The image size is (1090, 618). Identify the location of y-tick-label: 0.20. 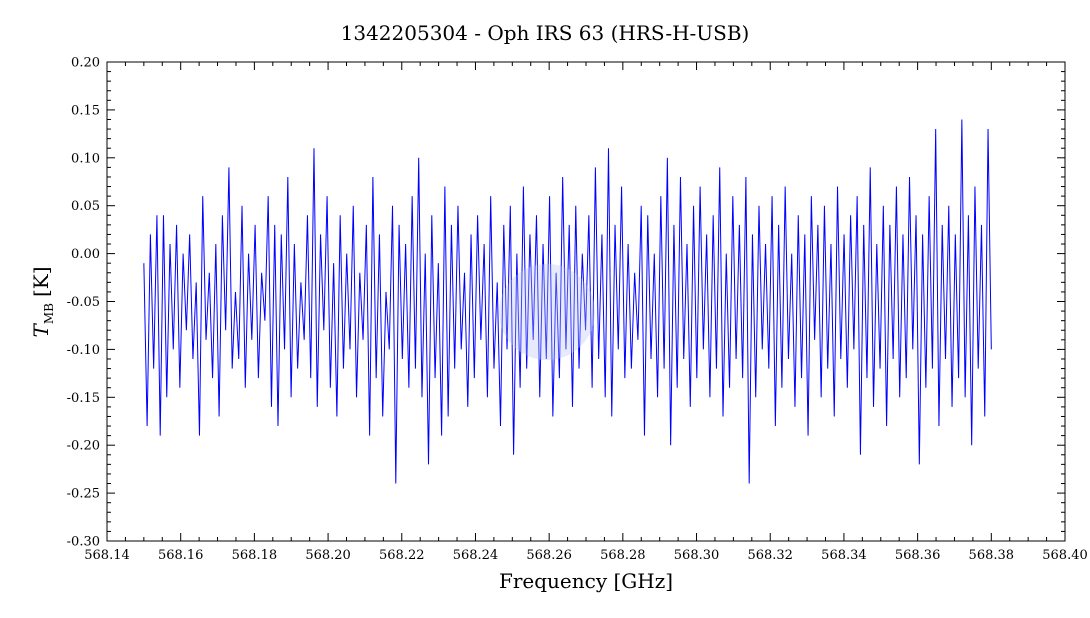
(85, 63).